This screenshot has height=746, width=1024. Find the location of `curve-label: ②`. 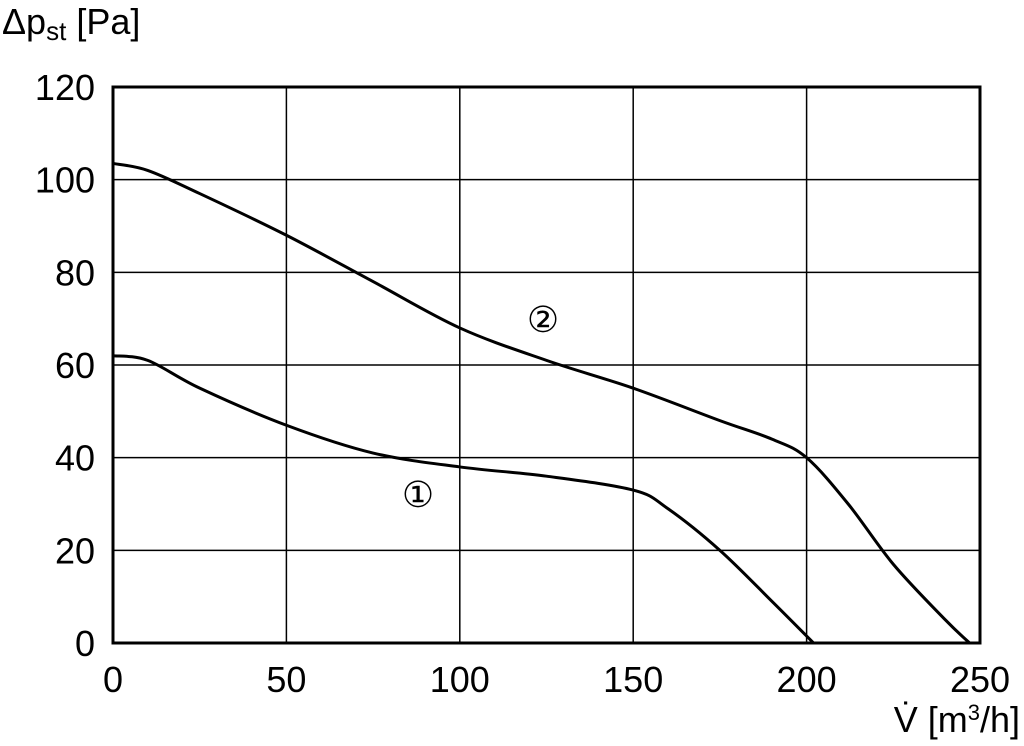

curve-label: ② is located at coordinates (543, 319).